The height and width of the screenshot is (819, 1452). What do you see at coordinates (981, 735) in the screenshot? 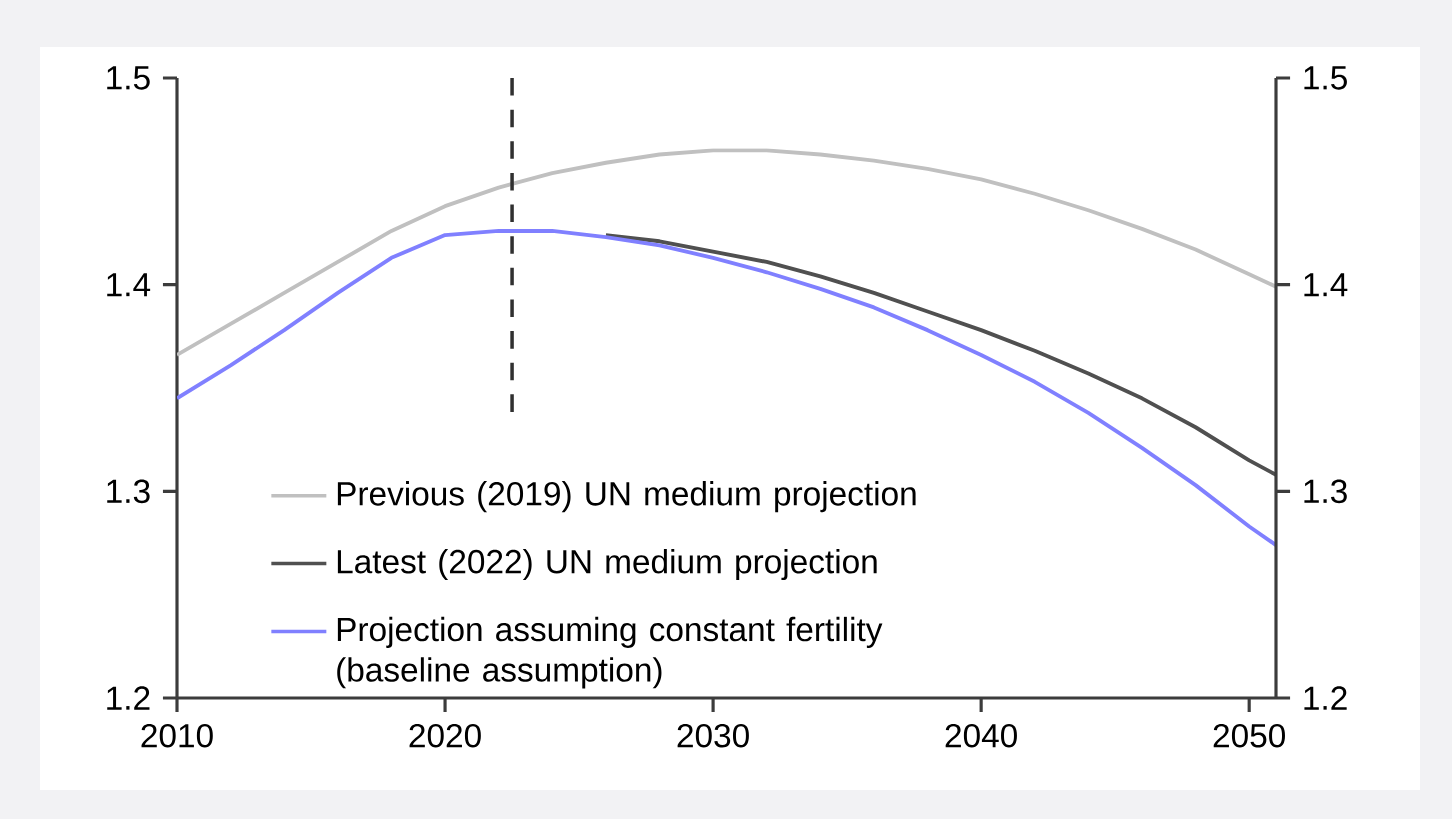
I see `x-tick-label: 2040` at bounding box center [981, 735].